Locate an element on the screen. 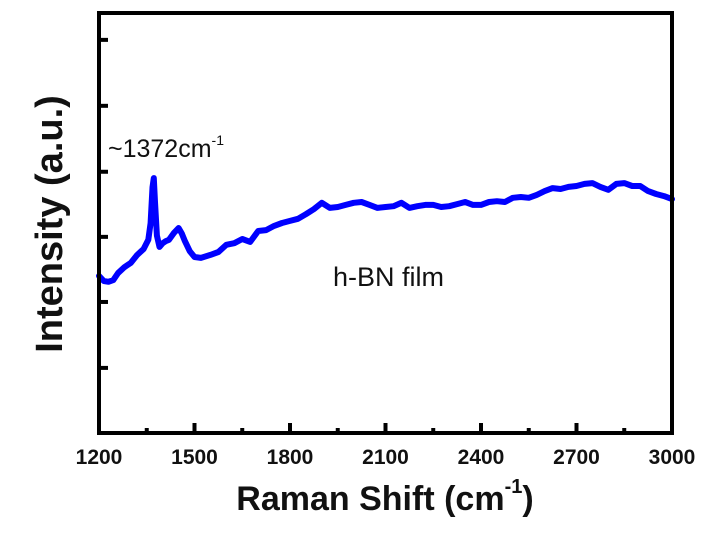  y-axis-title: Intensity (a.u.) is located at coordinates (50, 224).